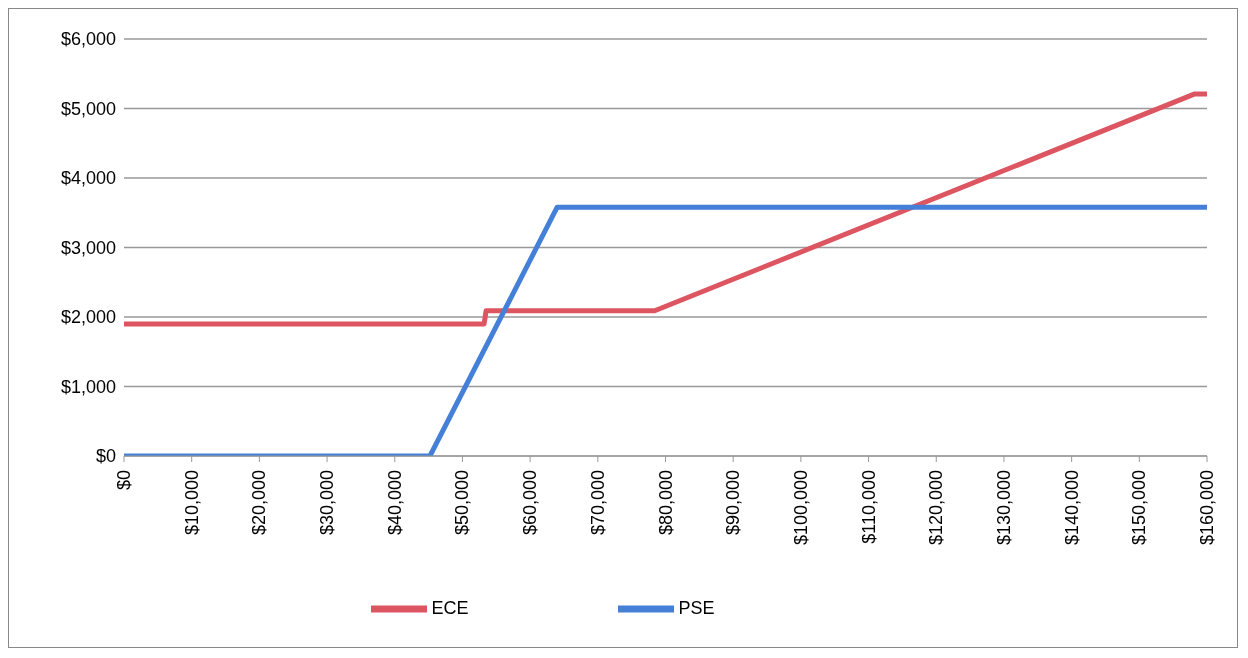 The height and width of the screenshot is (658, 1248). Describe the element at coordinates (88, 317) in the screenshot. I see `y-tick-label: $2,000` at that location.